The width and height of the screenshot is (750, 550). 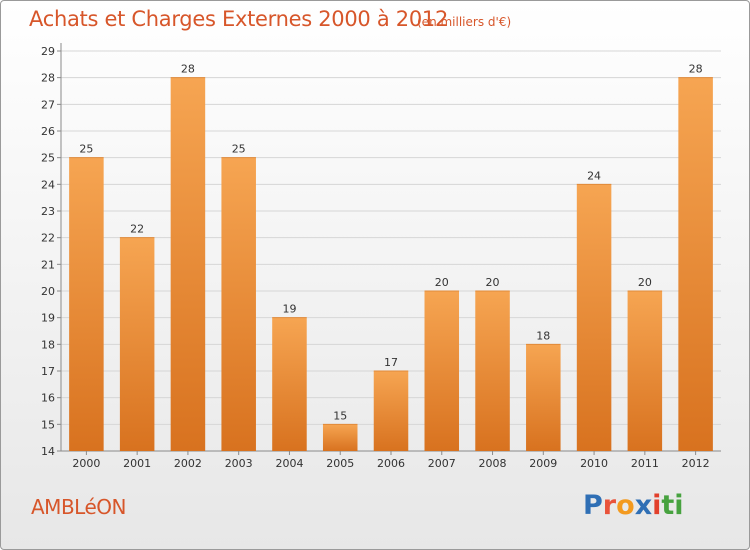 What do you see at coordinates (645, 463) in the screenshot?
I see `x-tick-label: 2011` at bounding box center [645, 463].